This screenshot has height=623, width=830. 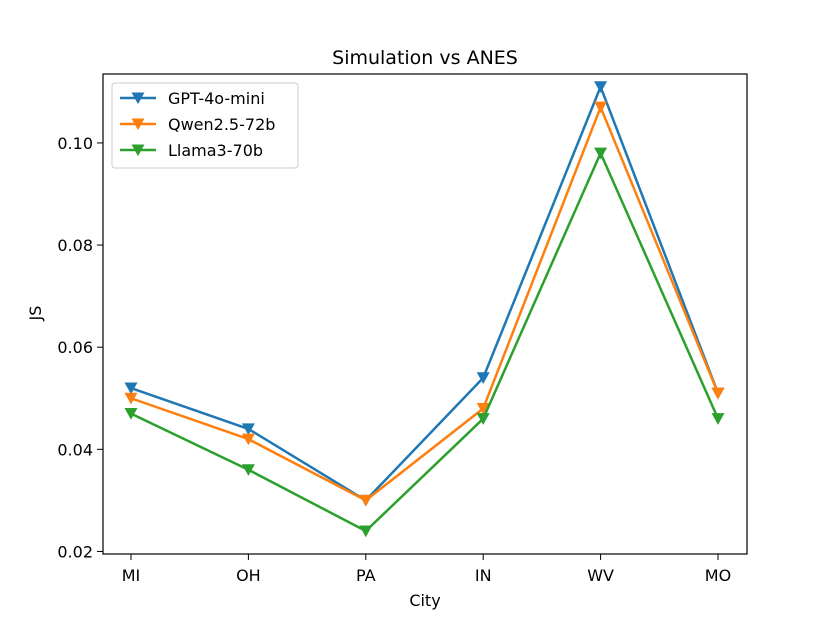 I want to click on x-axis-label: City, so click(x=424, y=600).